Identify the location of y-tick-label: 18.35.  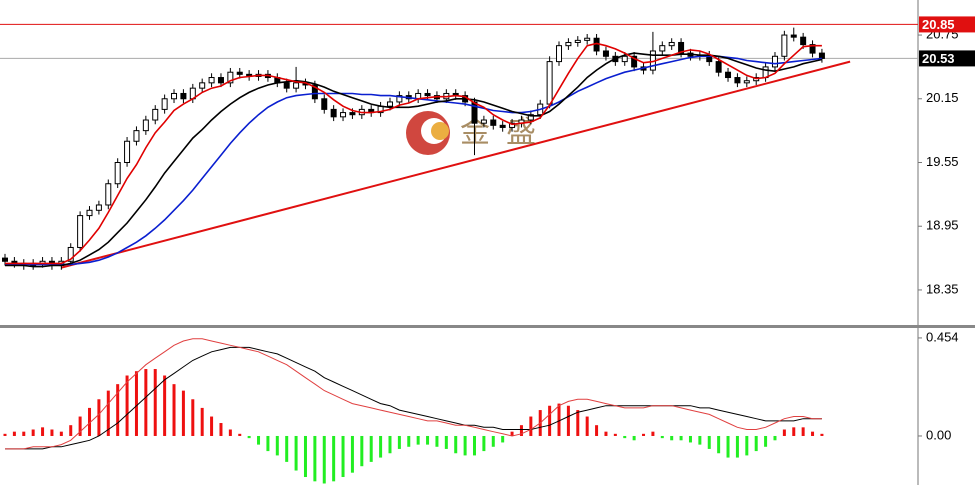
(942, 288).